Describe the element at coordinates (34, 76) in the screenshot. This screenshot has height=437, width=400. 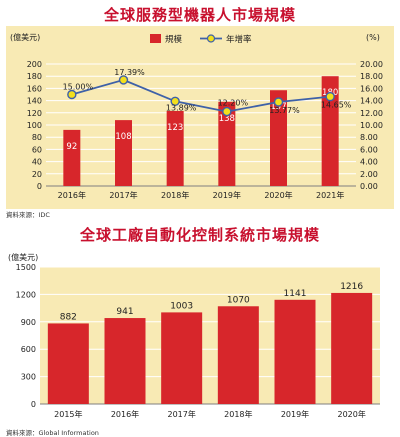
I see `chart1-left-tick: 180` at that location.